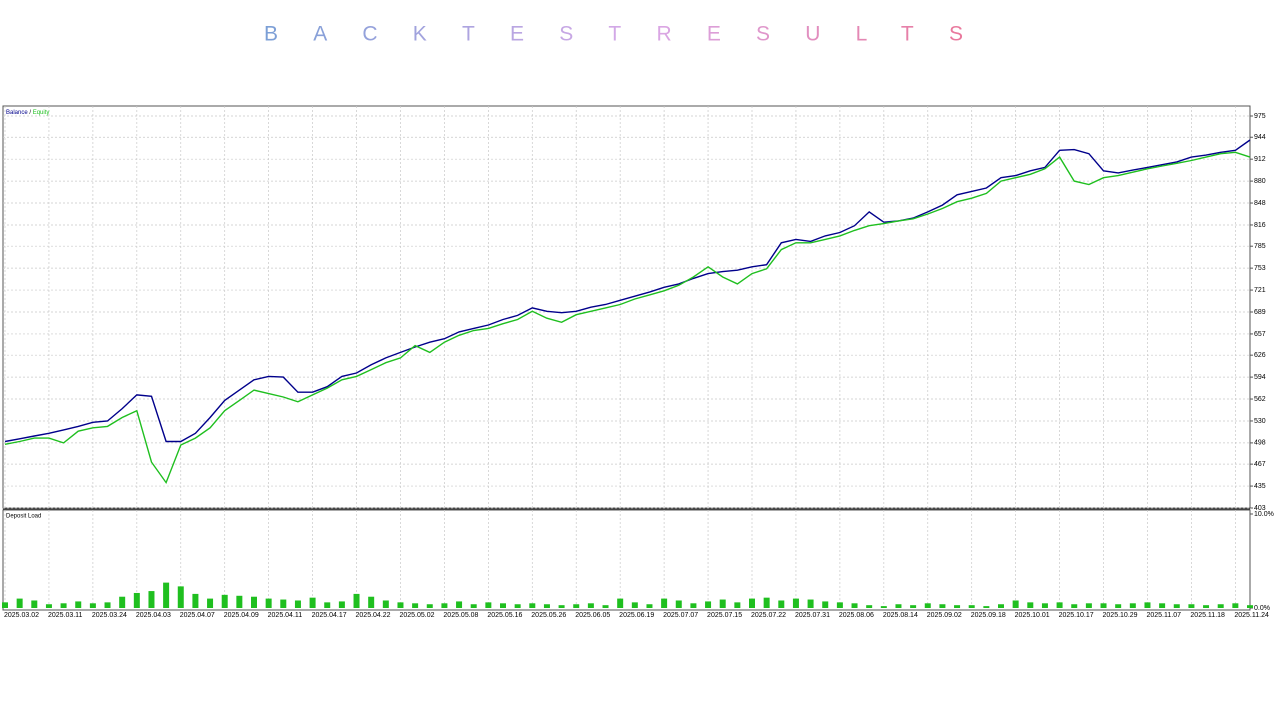  I want to click on x-tick-label: 2025.05.16, so click(504, 615).